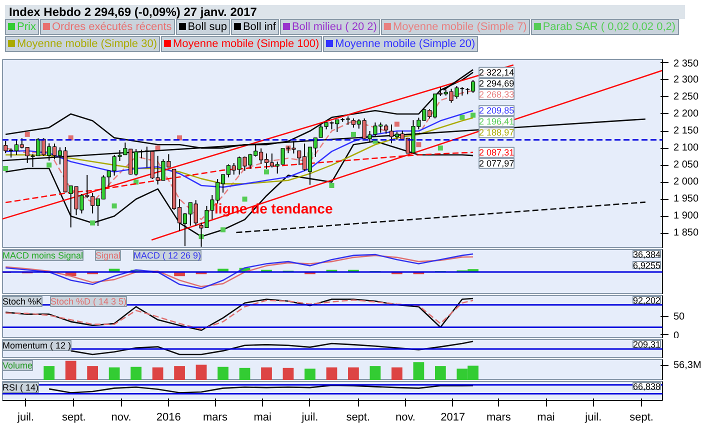 This screenshot has width=720, height=430. What do you see at coordinates (108, 255) in the screenshot?
I see `series-label: Signal` at bounding box center [108, 255].